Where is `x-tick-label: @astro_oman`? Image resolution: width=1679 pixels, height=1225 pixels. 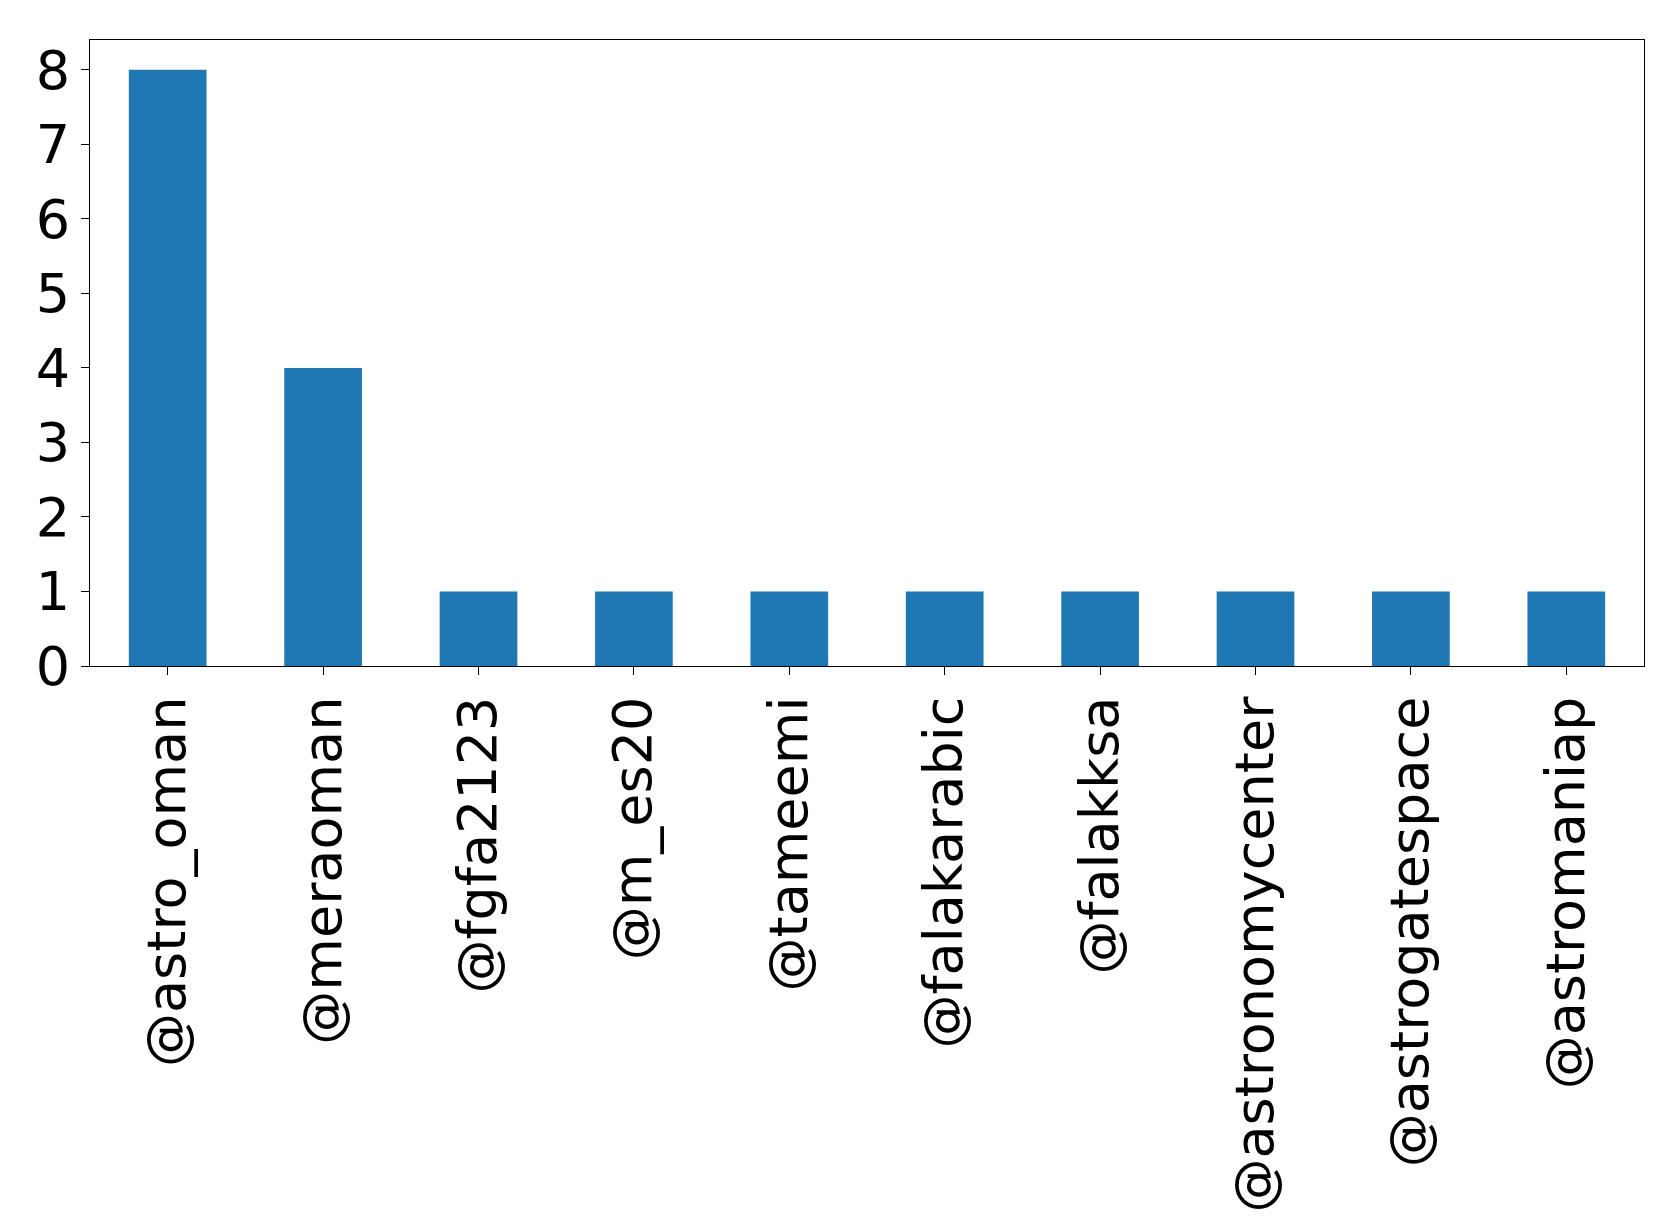
x-tick-label: @astro_oman is located at coordinates (167, 882).